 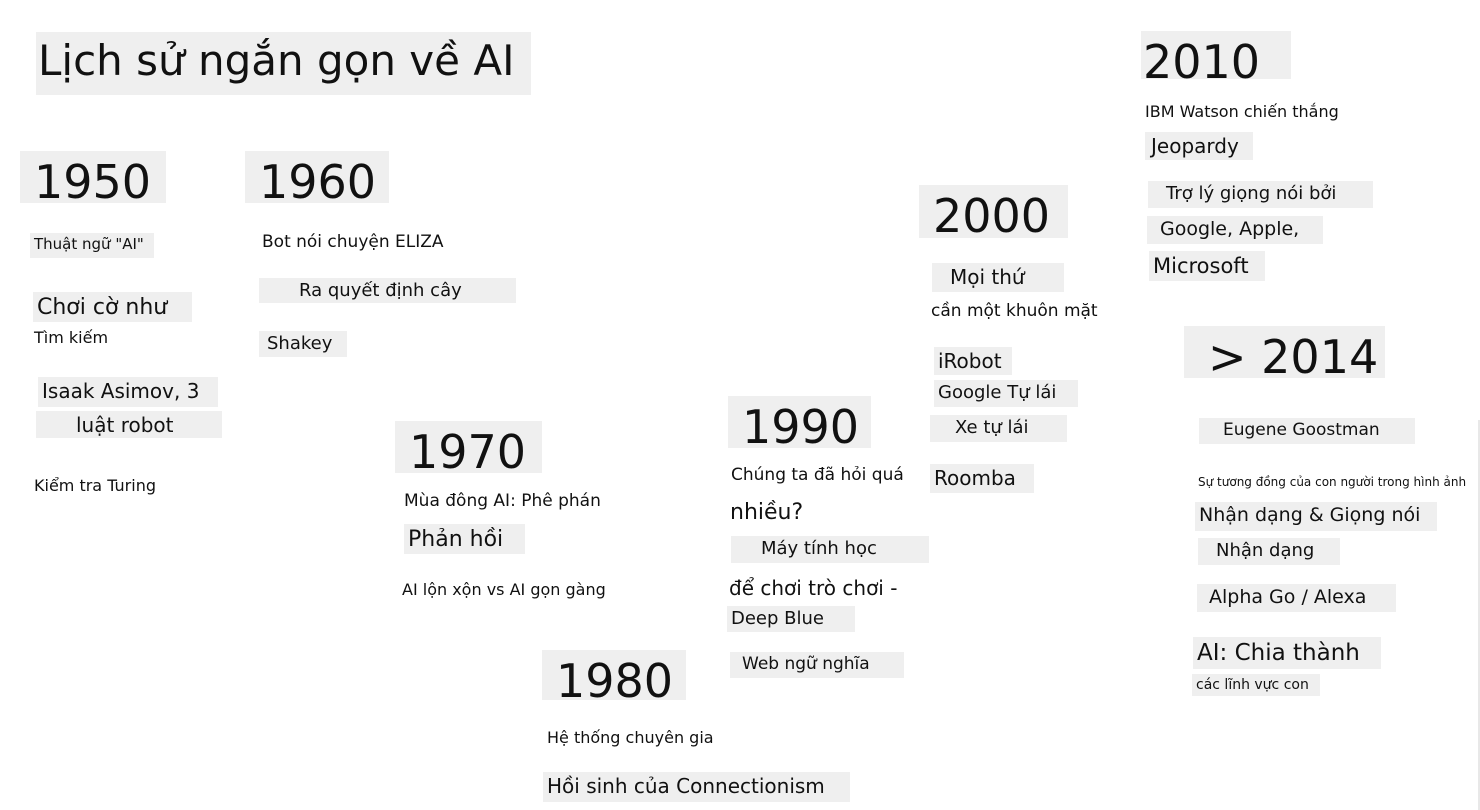 What do you see at coordinates (614, 677) in the screenshot?
I see `year-1980: 1980` at bounding box center [614, 677].